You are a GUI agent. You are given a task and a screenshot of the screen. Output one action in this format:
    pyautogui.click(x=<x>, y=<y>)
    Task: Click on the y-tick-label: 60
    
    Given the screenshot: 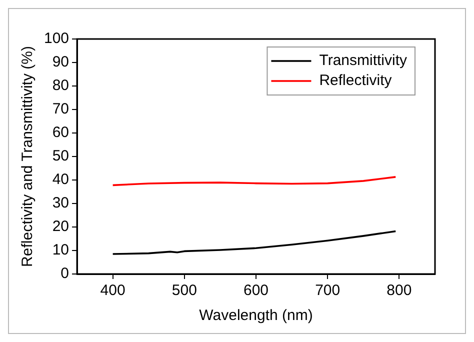 What is the action you would take?
    pyautogui.click(x=61, y=133)
    